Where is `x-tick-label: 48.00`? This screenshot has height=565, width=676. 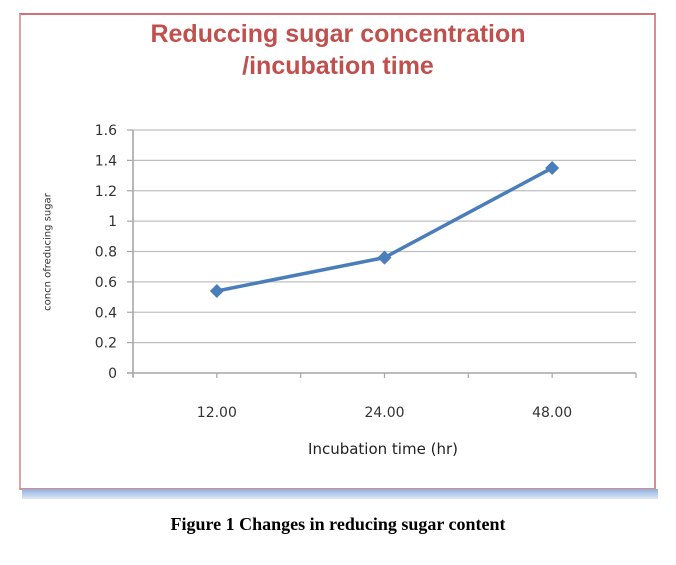 x-tick-label: 48.00 is located at coordinates (552, 413).